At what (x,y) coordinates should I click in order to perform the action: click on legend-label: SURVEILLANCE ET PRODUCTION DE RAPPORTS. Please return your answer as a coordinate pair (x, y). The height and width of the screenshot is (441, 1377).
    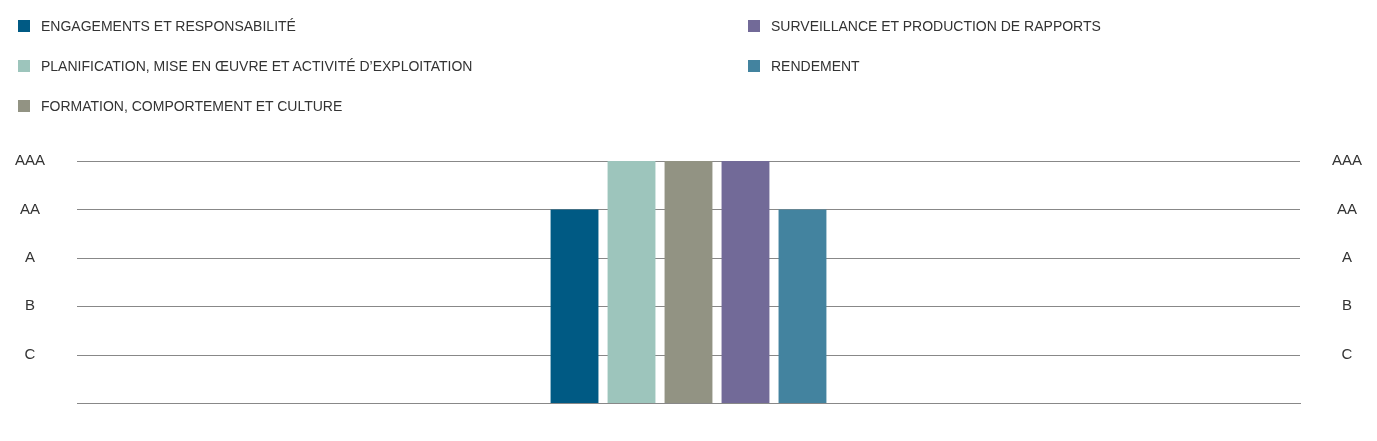
    Looking at the image, I should click on (936, 26).